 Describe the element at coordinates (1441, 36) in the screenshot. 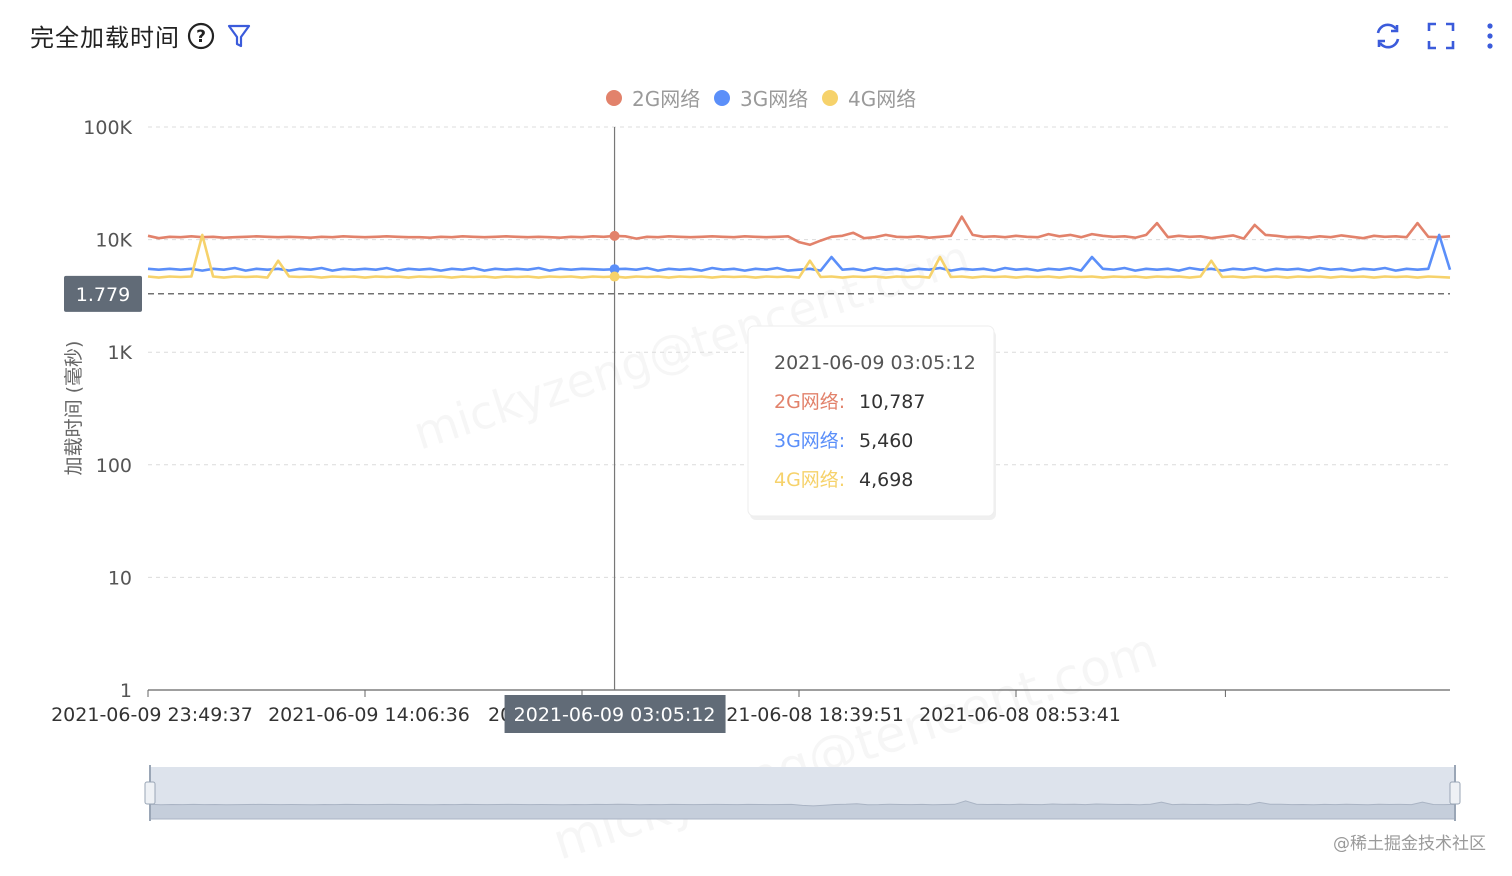

I see `fullscreen-icon` at that location.